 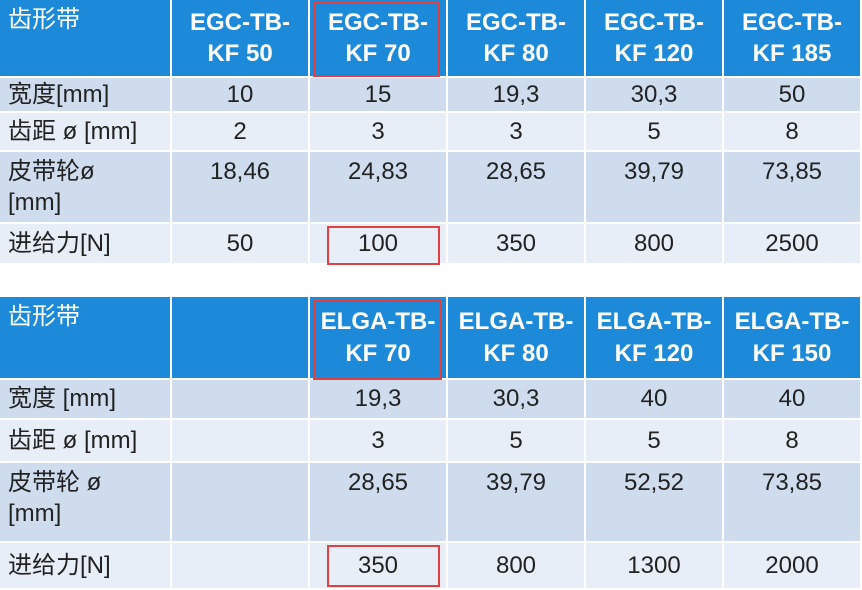 I want to click on table-cell: 2500, so click(x=792, y=243).